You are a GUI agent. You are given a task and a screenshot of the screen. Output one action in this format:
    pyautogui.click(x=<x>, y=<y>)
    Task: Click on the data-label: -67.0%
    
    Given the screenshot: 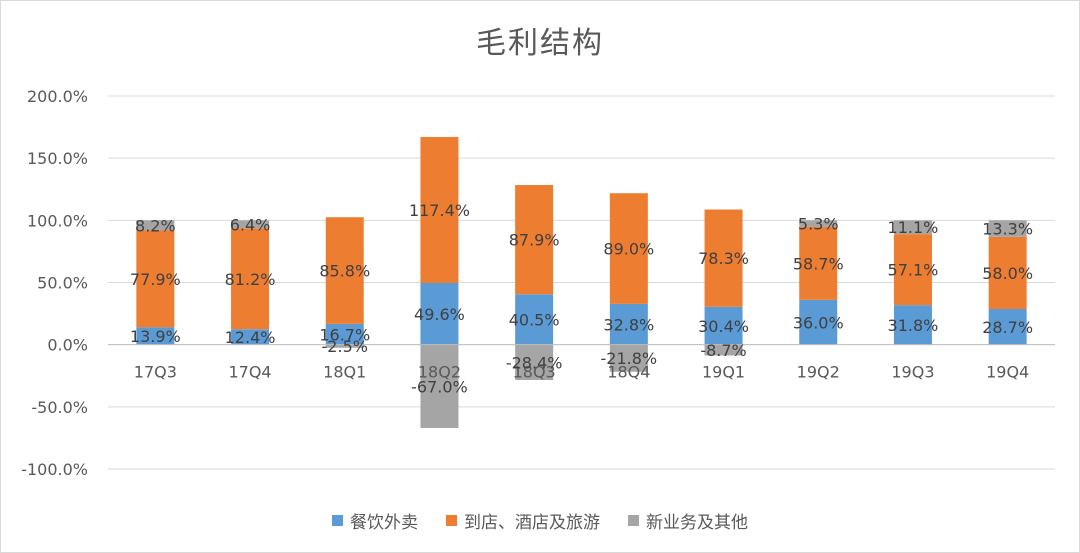 What is the action you would take?
    pyautogui.click(x=439, y=386)
    